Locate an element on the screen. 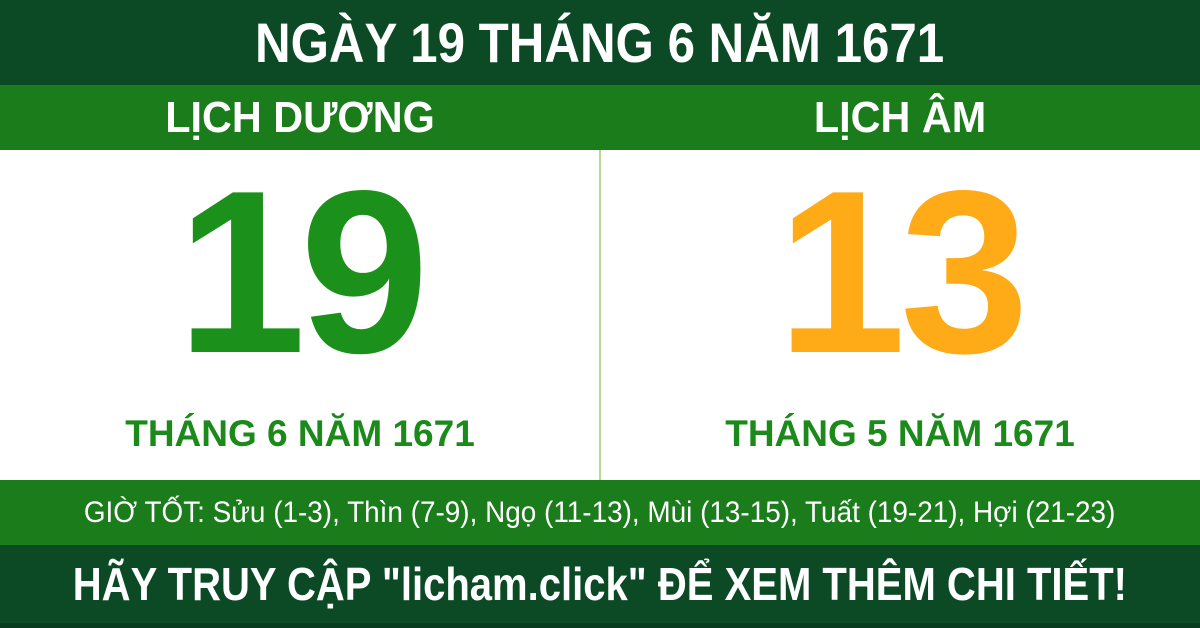 This screenshot has width=1200, height=628. tab-solar-calendar: LỊCH DƯƠNG is located at coordinates (300, 117).